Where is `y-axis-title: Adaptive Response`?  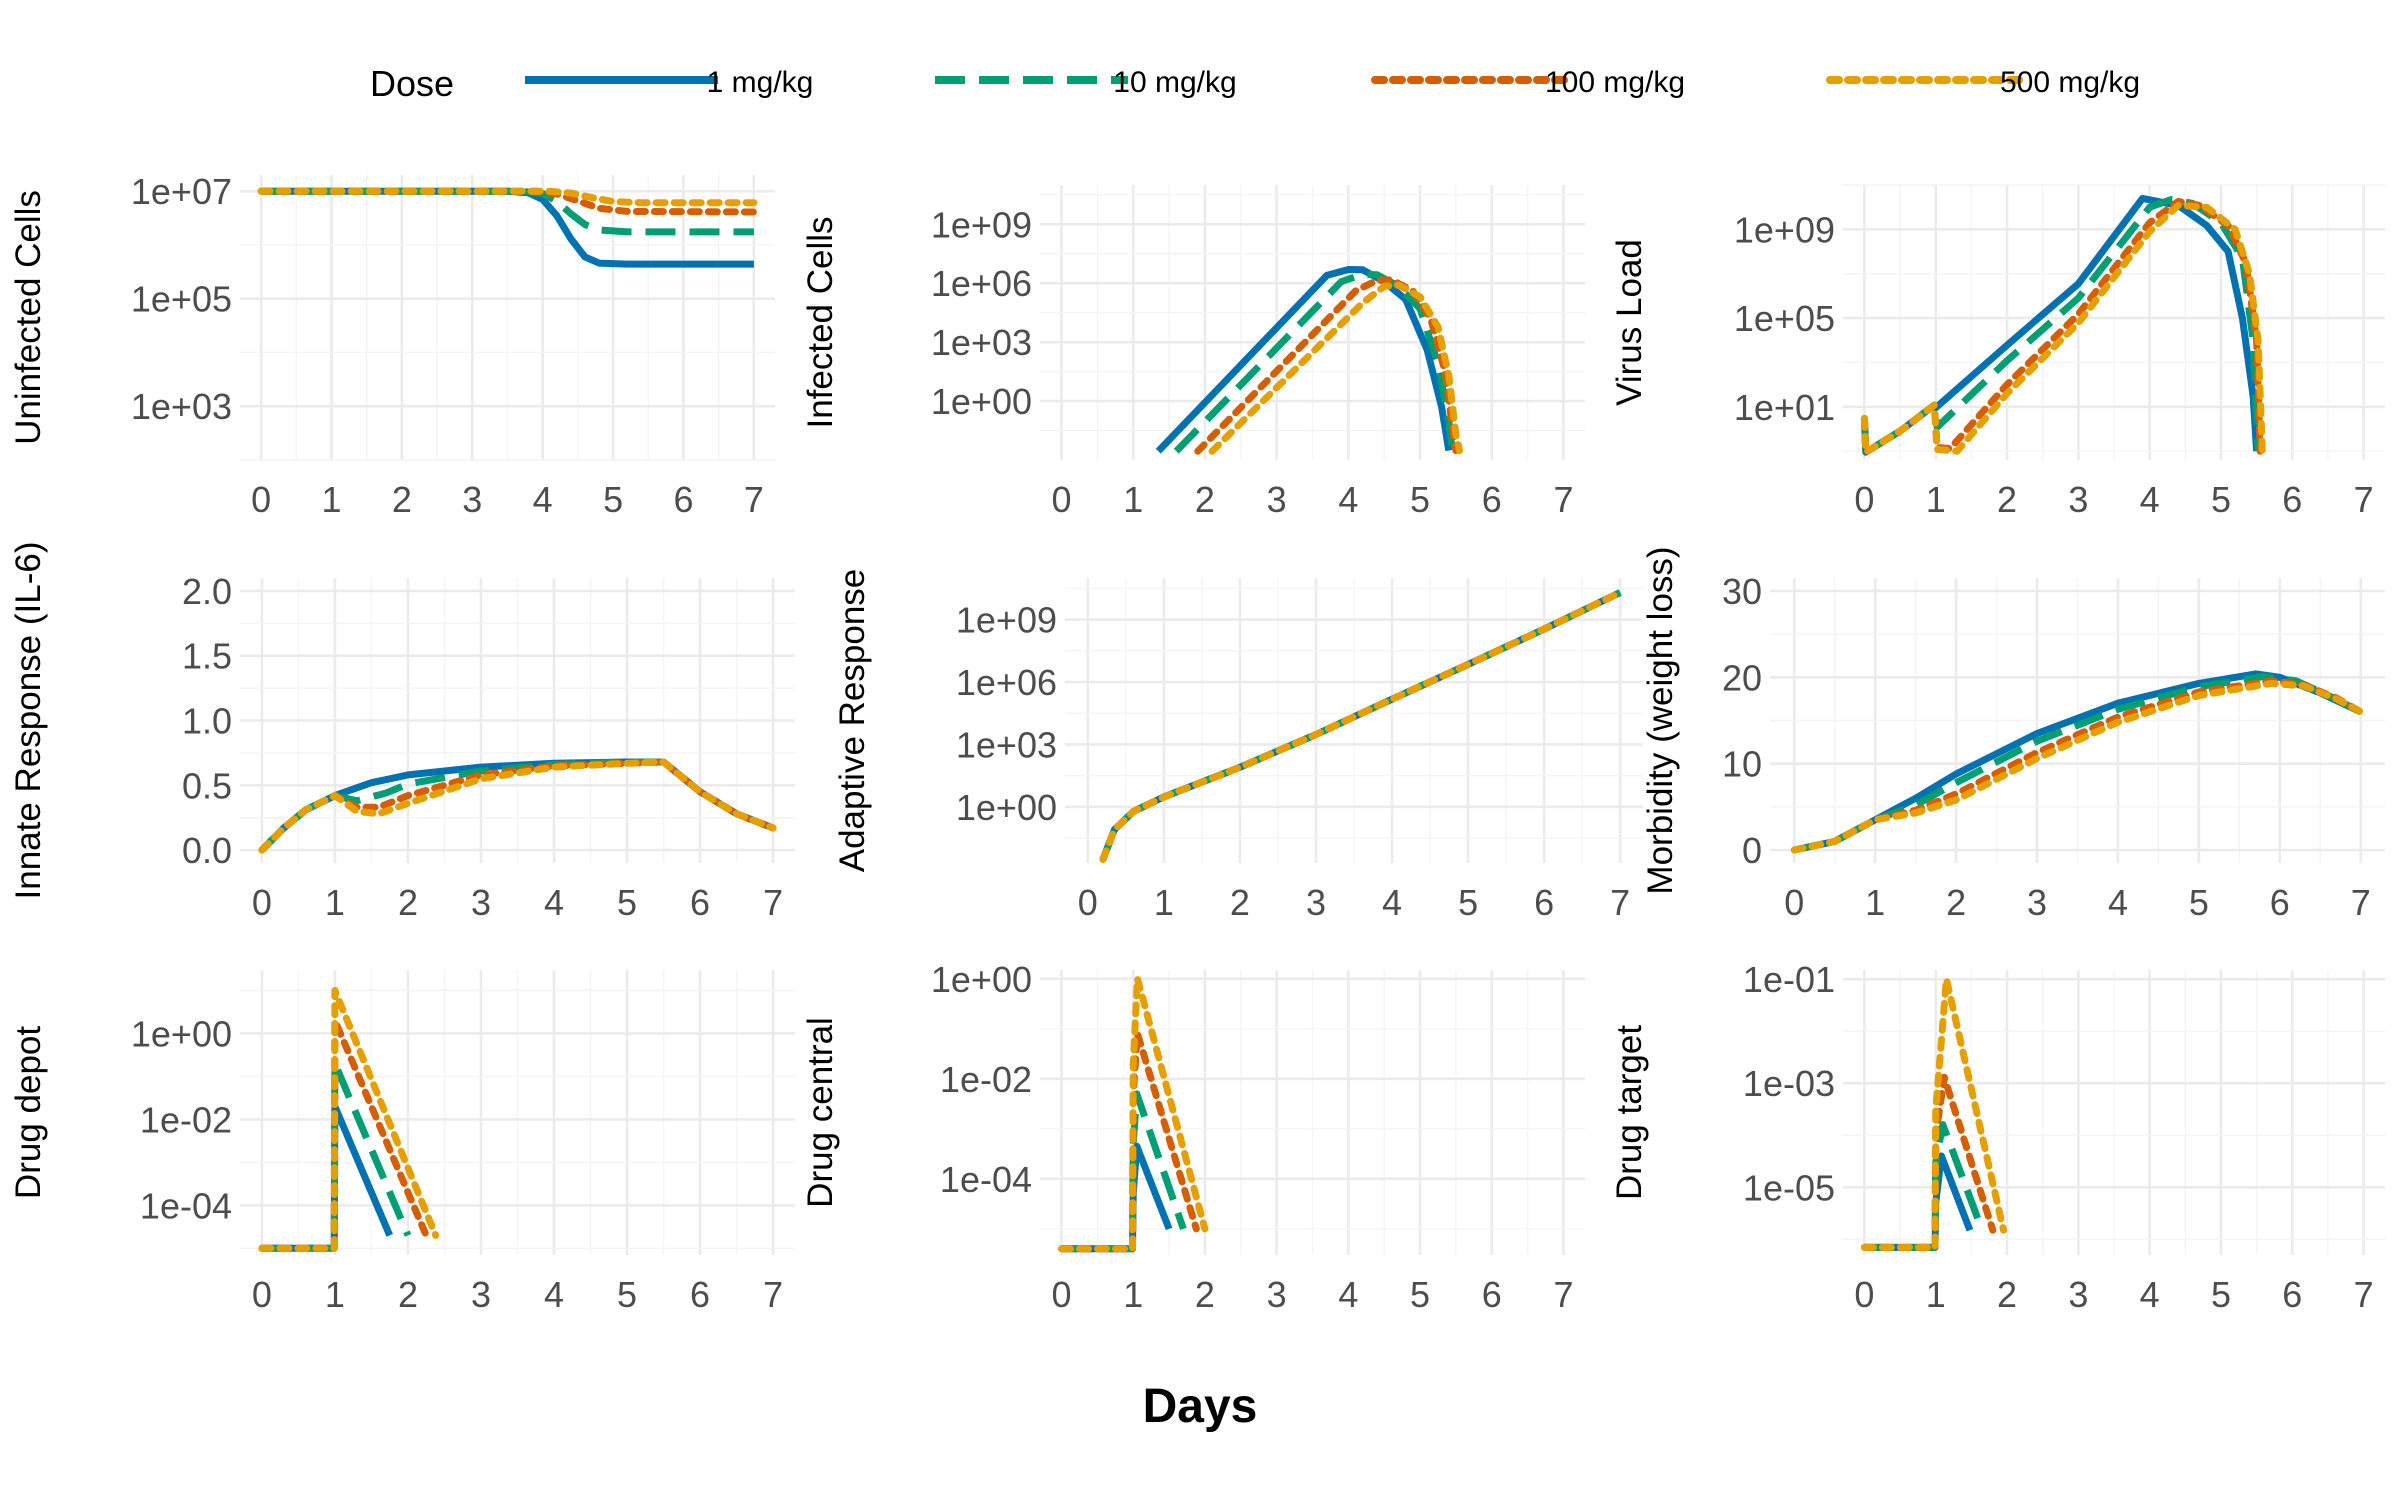 y-axis-title: Adaptive Response is located at coordinates (852, 721).